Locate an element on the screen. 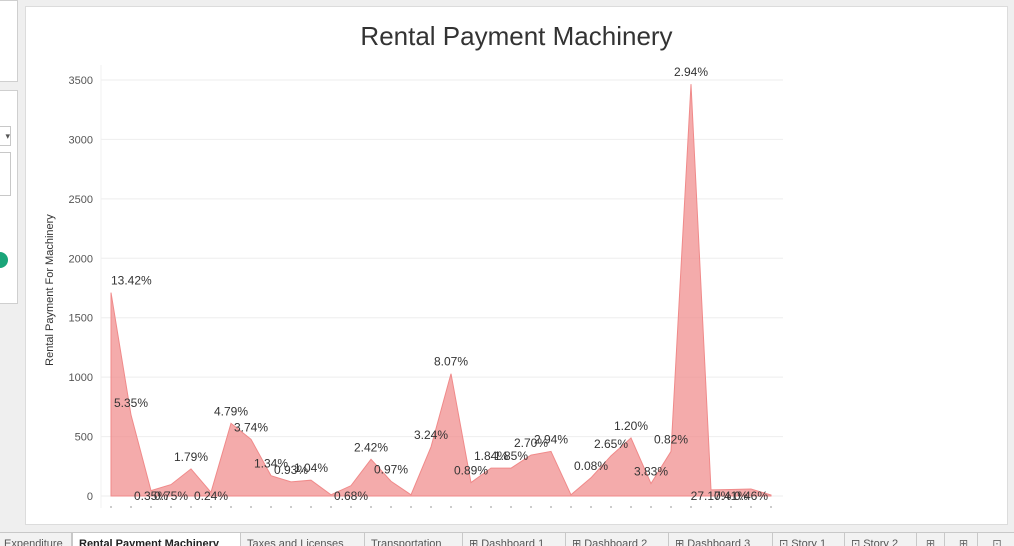  y-tick-label: 2000 is located at coordinates (81, 259).